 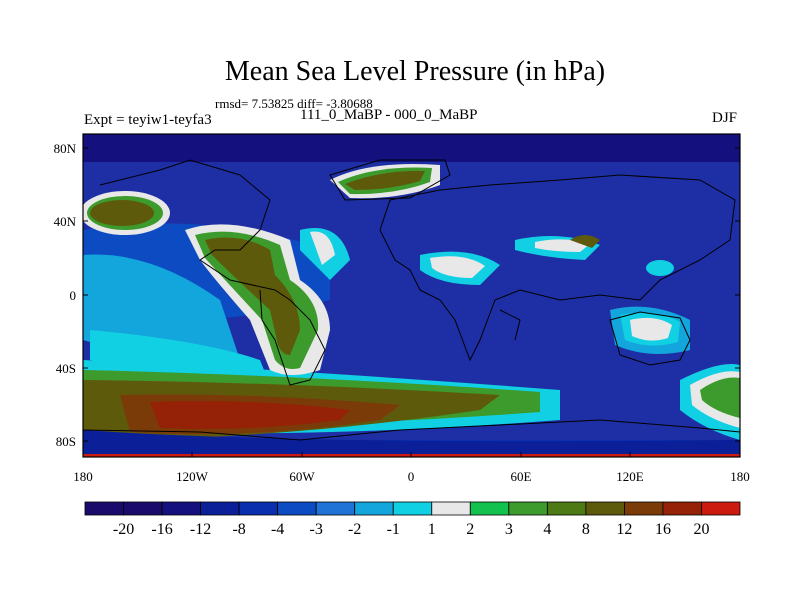 I want to click on colorbar-label: -2, so click(x=354, y=529).